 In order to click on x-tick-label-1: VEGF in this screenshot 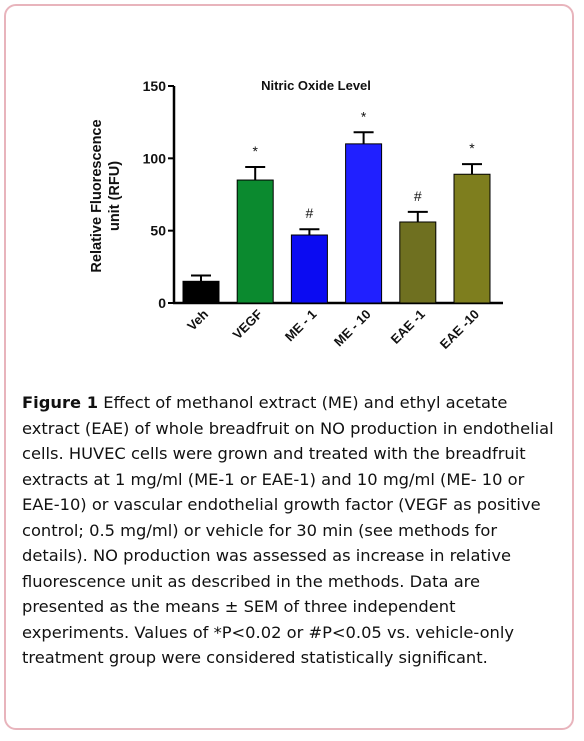, I will do `click(248, 324)`.